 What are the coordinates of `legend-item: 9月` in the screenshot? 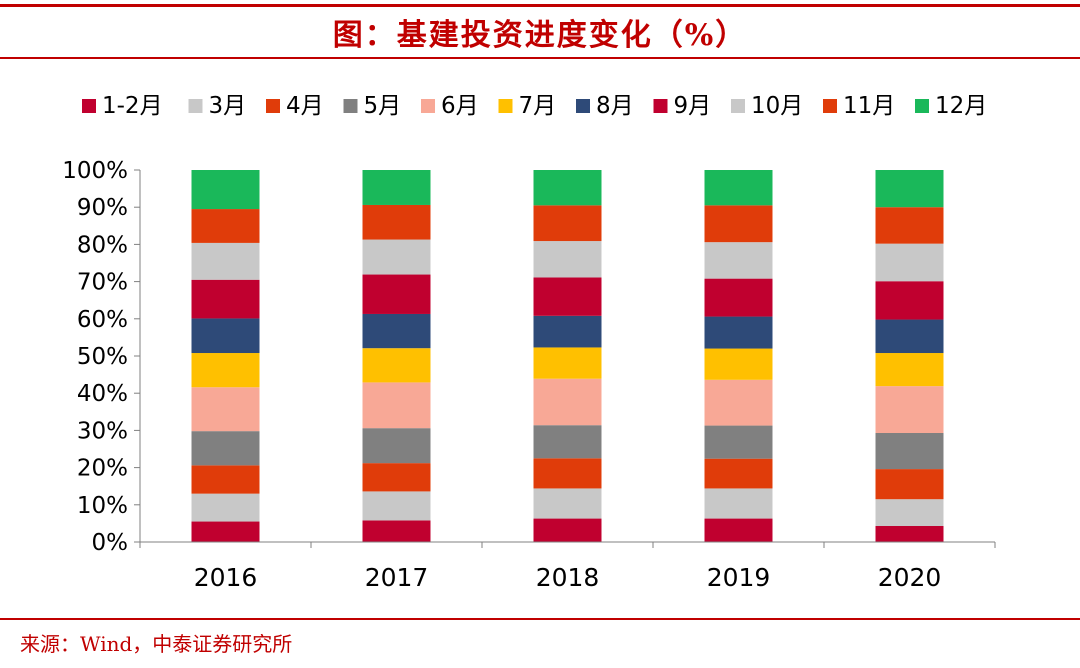 It's located at (682, 106).